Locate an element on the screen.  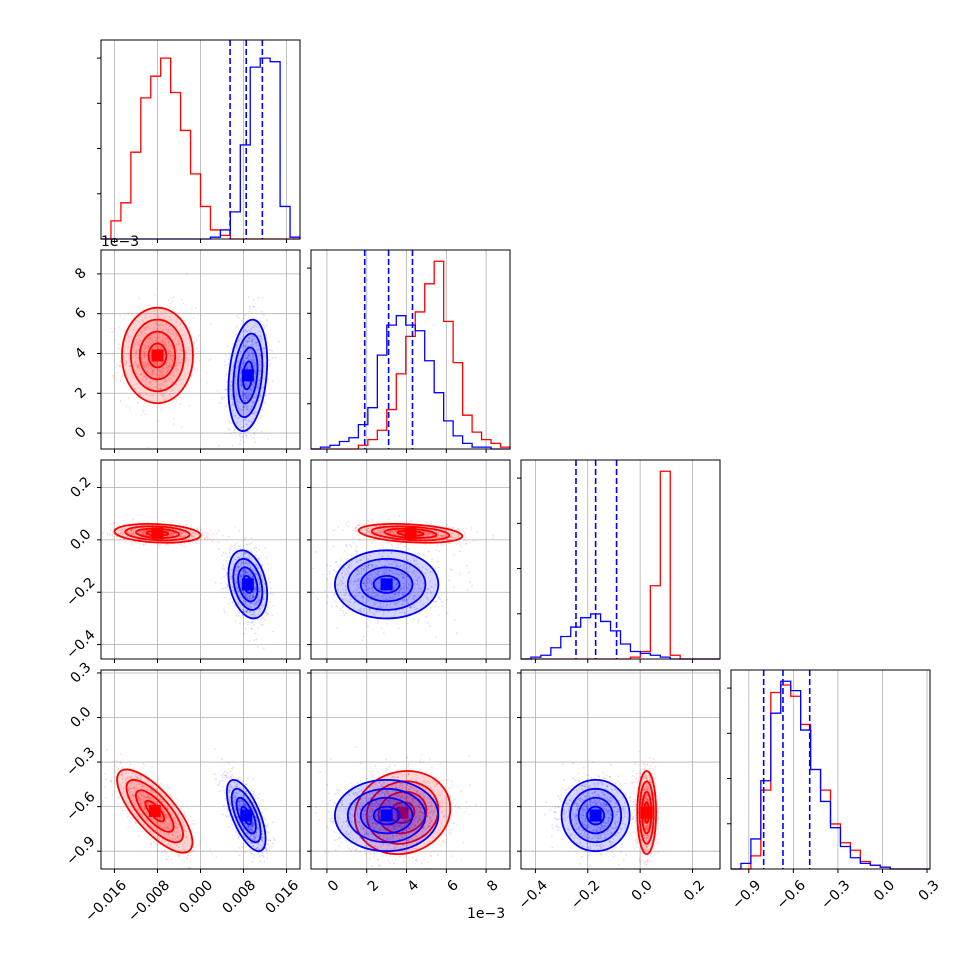
density-peak-blue is located at coordinates (247, 375).